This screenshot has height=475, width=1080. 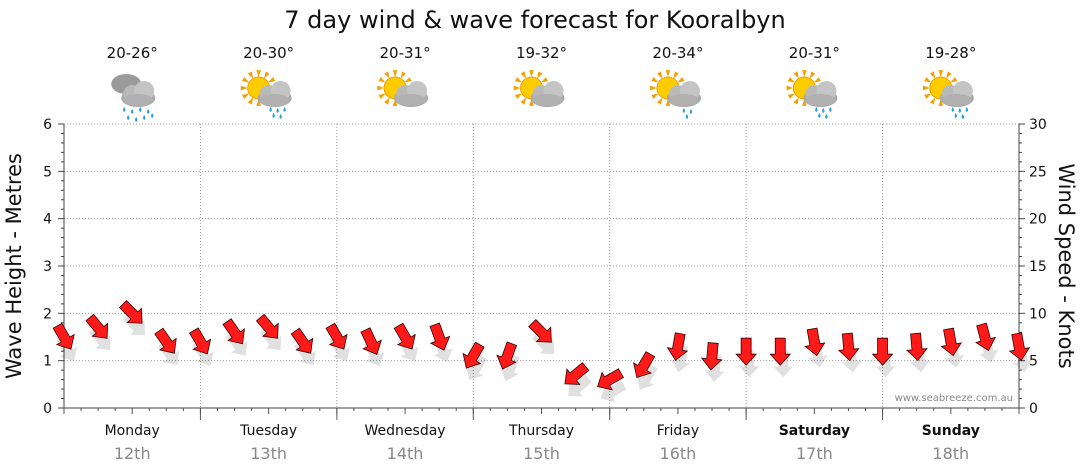 What do you see at coordinates (1033, 409) in the screenshot?
I see `right-tick-label: 0` at bounding box center [1033, 409].